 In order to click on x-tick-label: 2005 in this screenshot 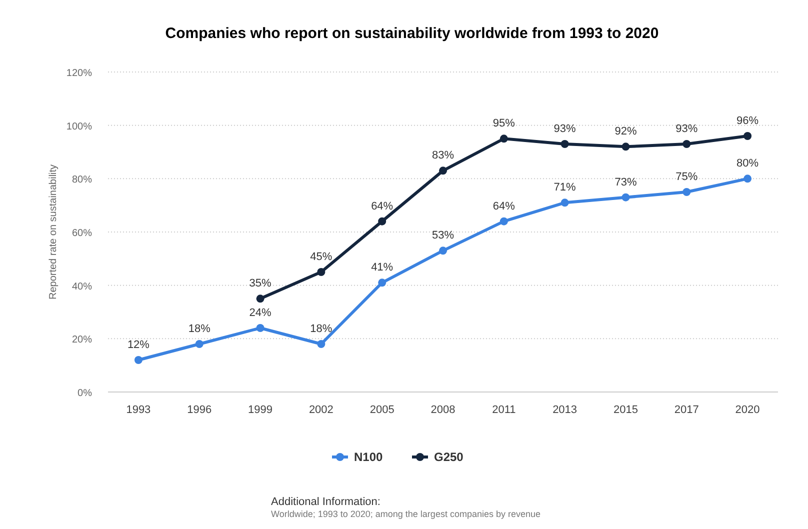, I will do `click(382, 410)`.